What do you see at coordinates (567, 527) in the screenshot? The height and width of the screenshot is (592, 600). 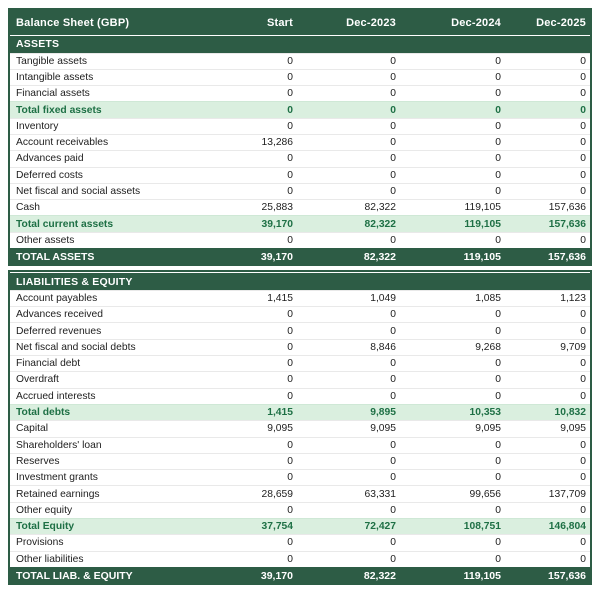 I see `cell-value: 146,804` at bounding box center [567, 527].